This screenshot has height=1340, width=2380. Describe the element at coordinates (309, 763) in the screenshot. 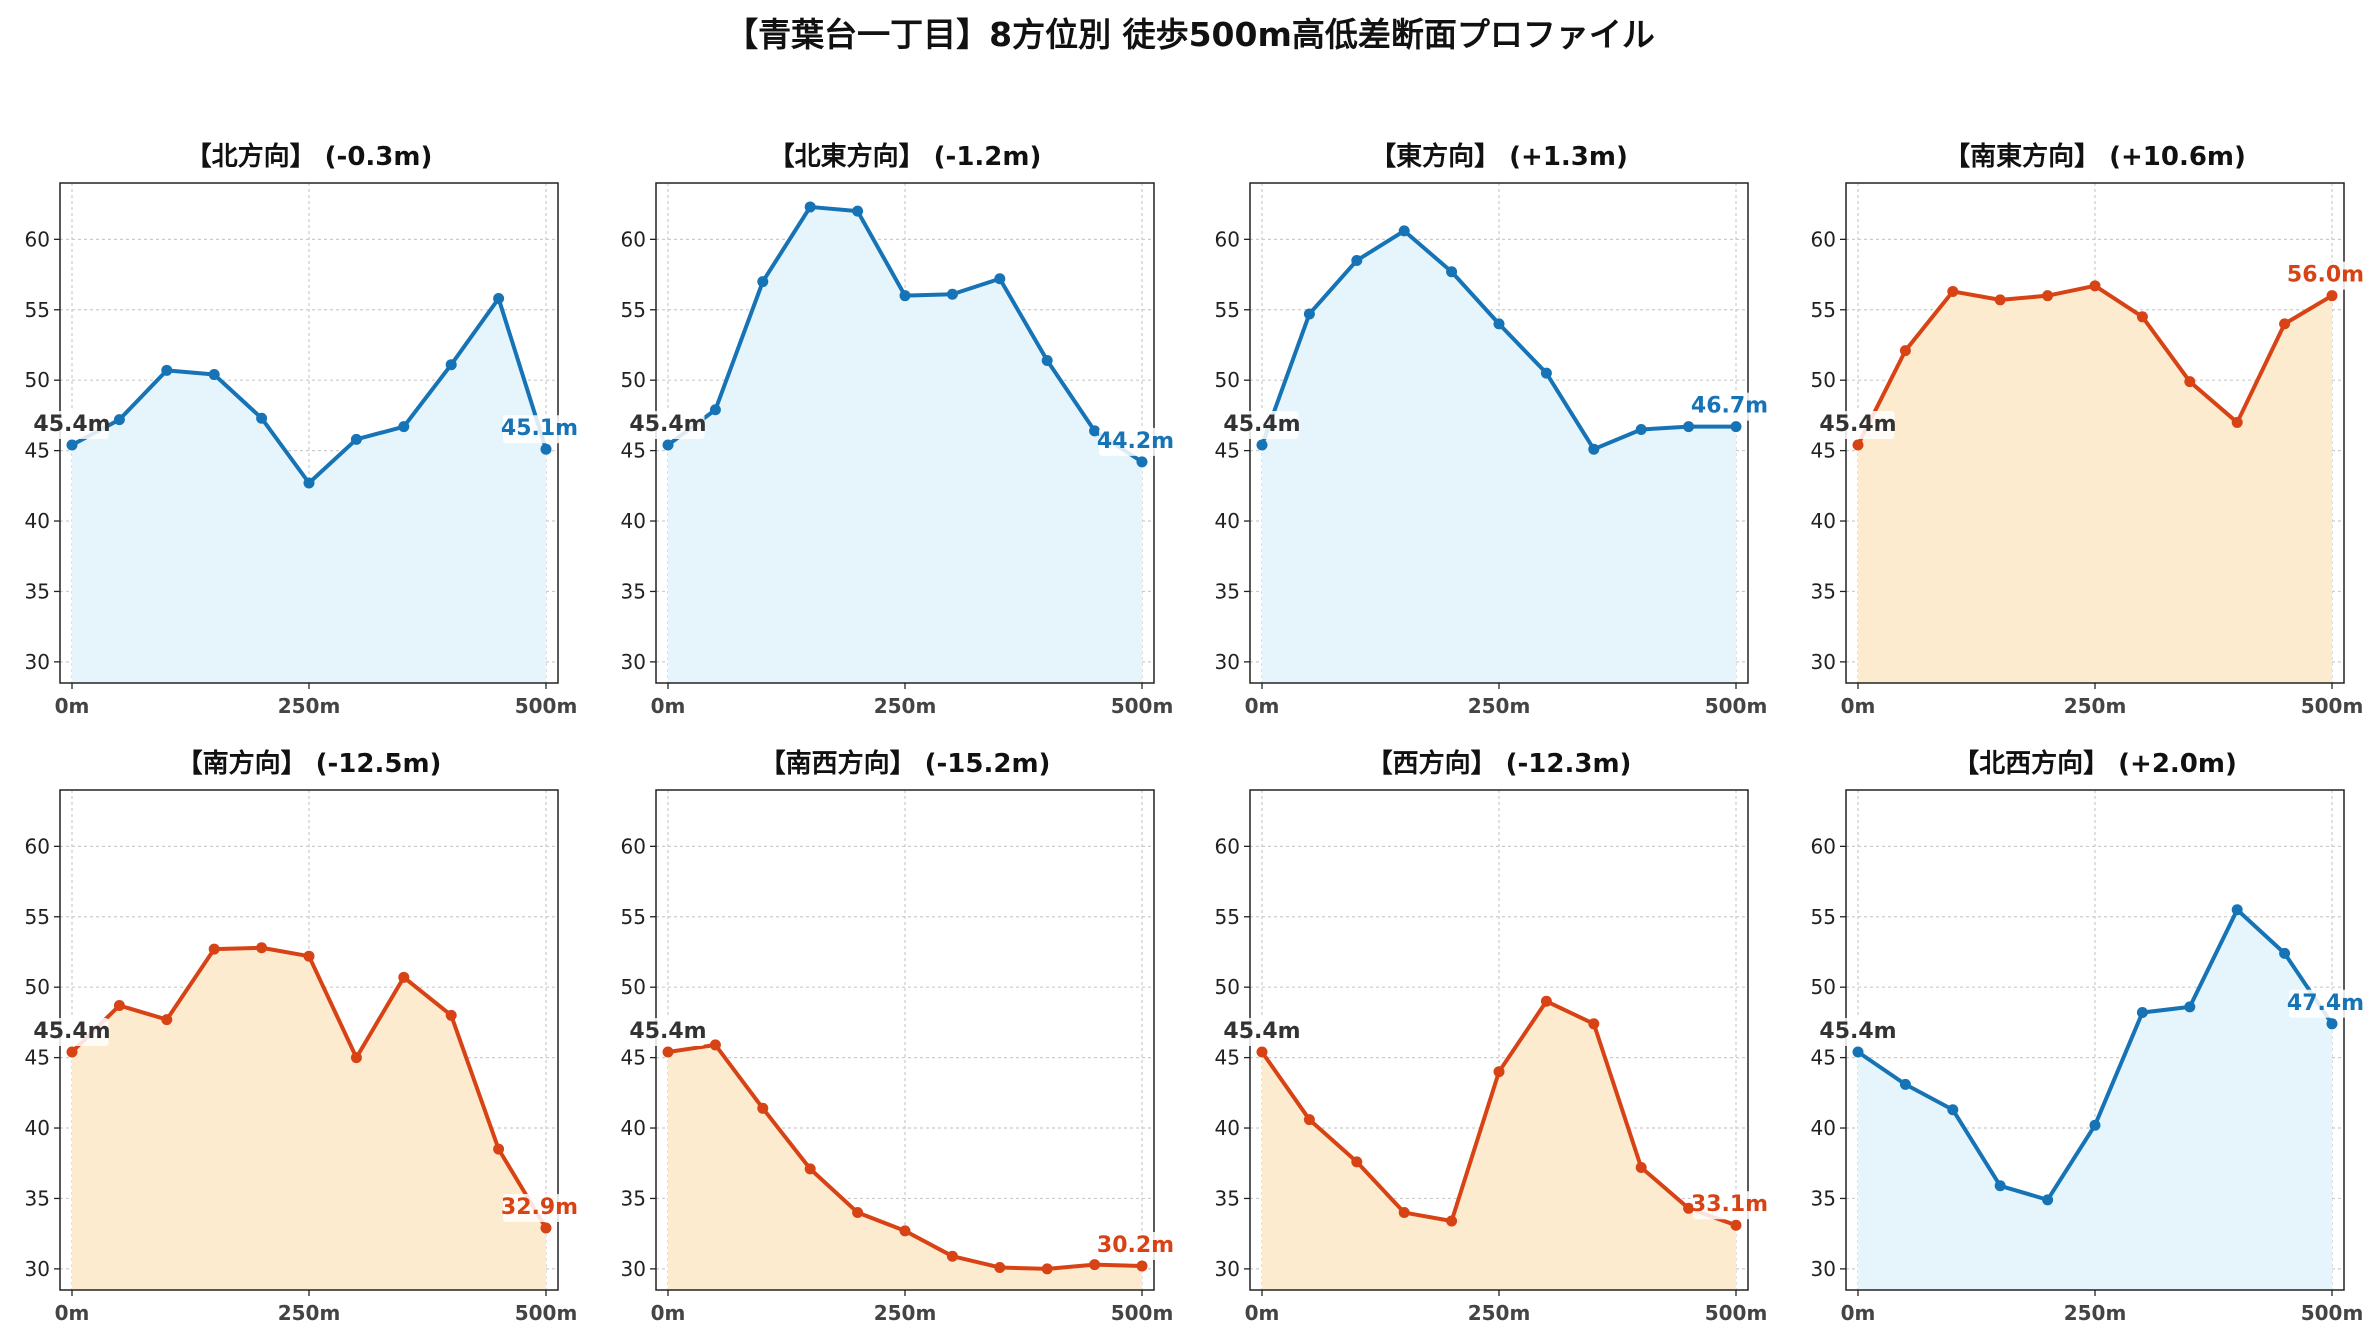

I see `panel-title: 【南方向】 (-12.5m)` at that location.